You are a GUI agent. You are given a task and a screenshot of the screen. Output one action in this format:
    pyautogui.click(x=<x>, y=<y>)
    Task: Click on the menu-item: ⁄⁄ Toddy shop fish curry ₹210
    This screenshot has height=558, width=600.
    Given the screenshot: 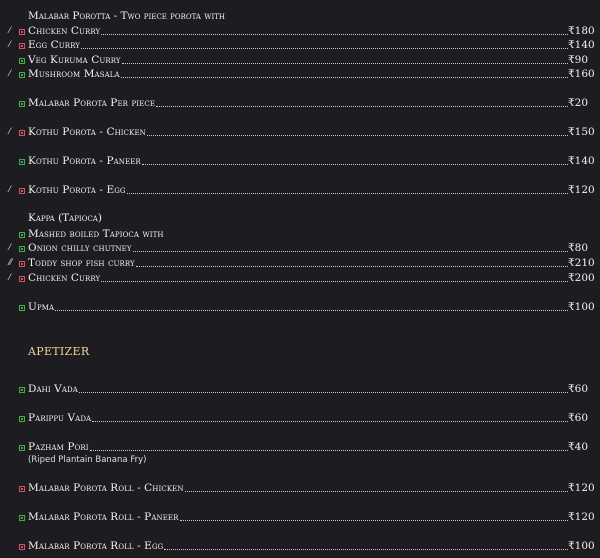 What is the action you would take?
    pyautogui.click(x=300, y=263)
    